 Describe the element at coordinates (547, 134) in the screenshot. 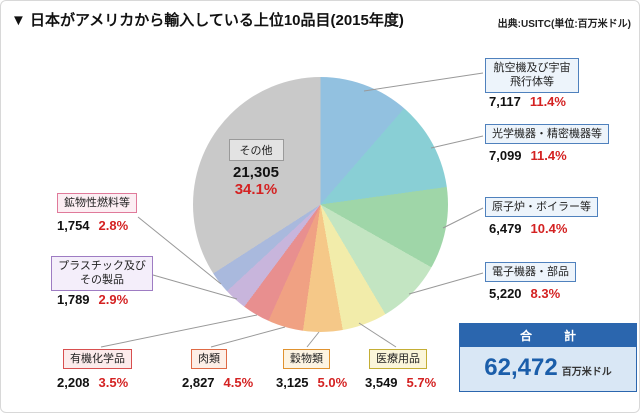

I see `label-box-optical: 光学機器・精密機器等` at that location.